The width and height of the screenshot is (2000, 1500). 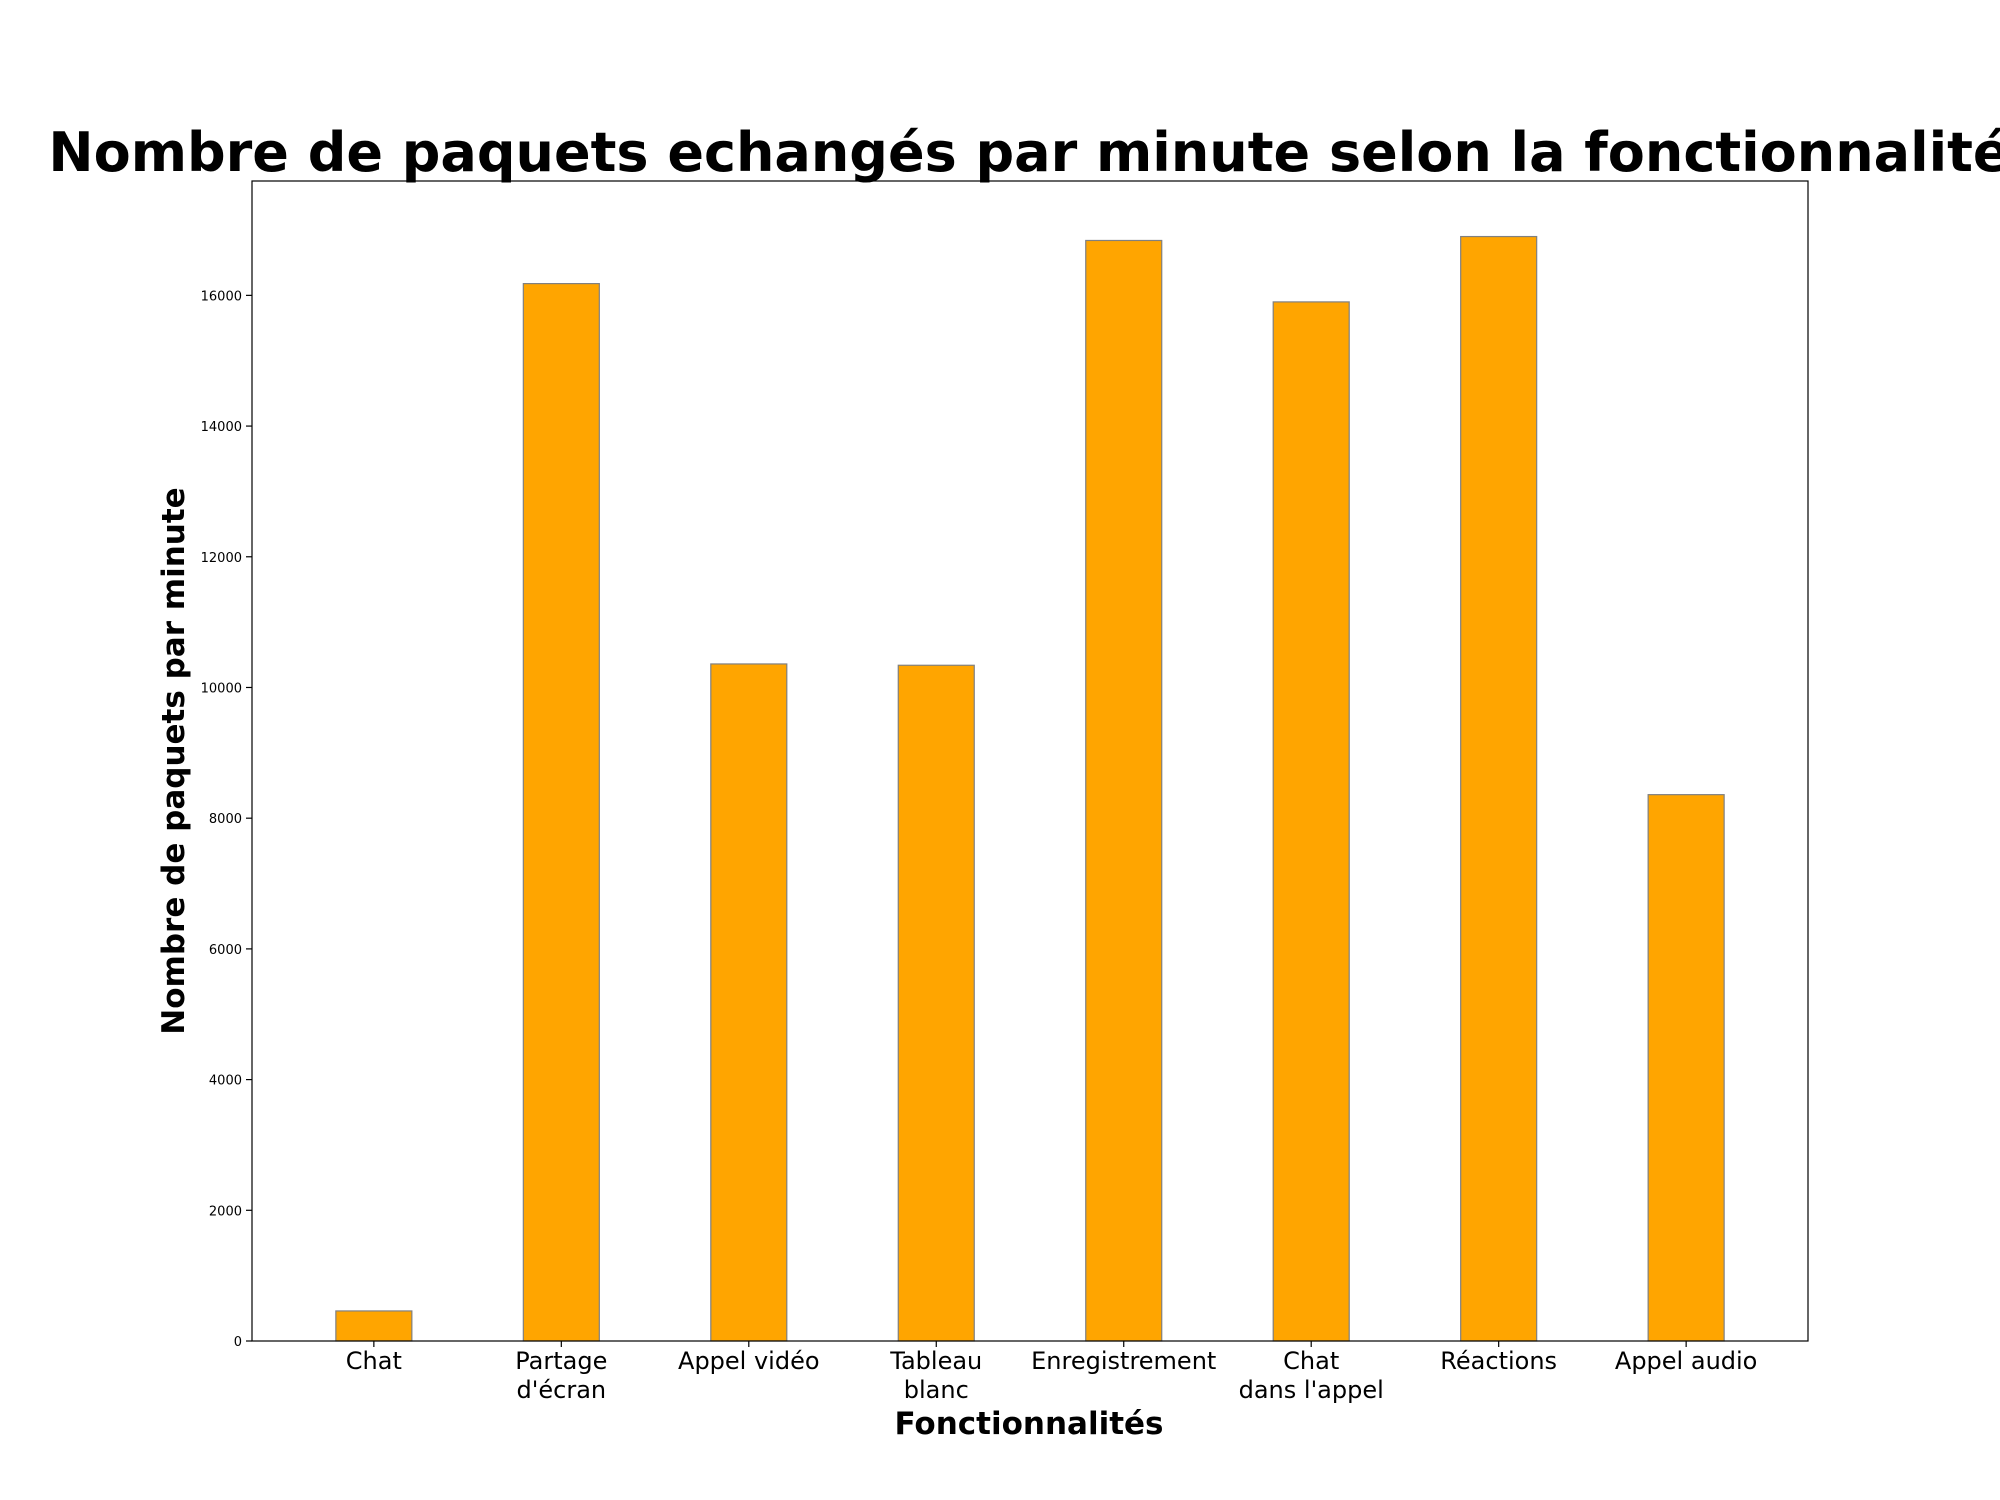 I want to click on x-tick-label-0: Chat, so click(x=374, y=1361).